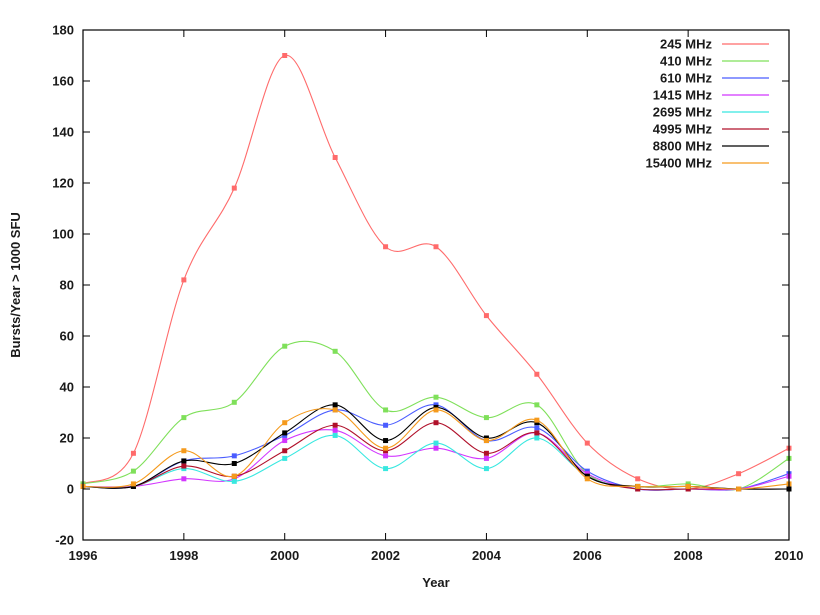 Image resolution: width=820 pixels, height=615 pixels. What do you see at coordinates (487, 555) in the screenshot?
I see `x-tick-label: 2004` at bounding box center [487, 555].